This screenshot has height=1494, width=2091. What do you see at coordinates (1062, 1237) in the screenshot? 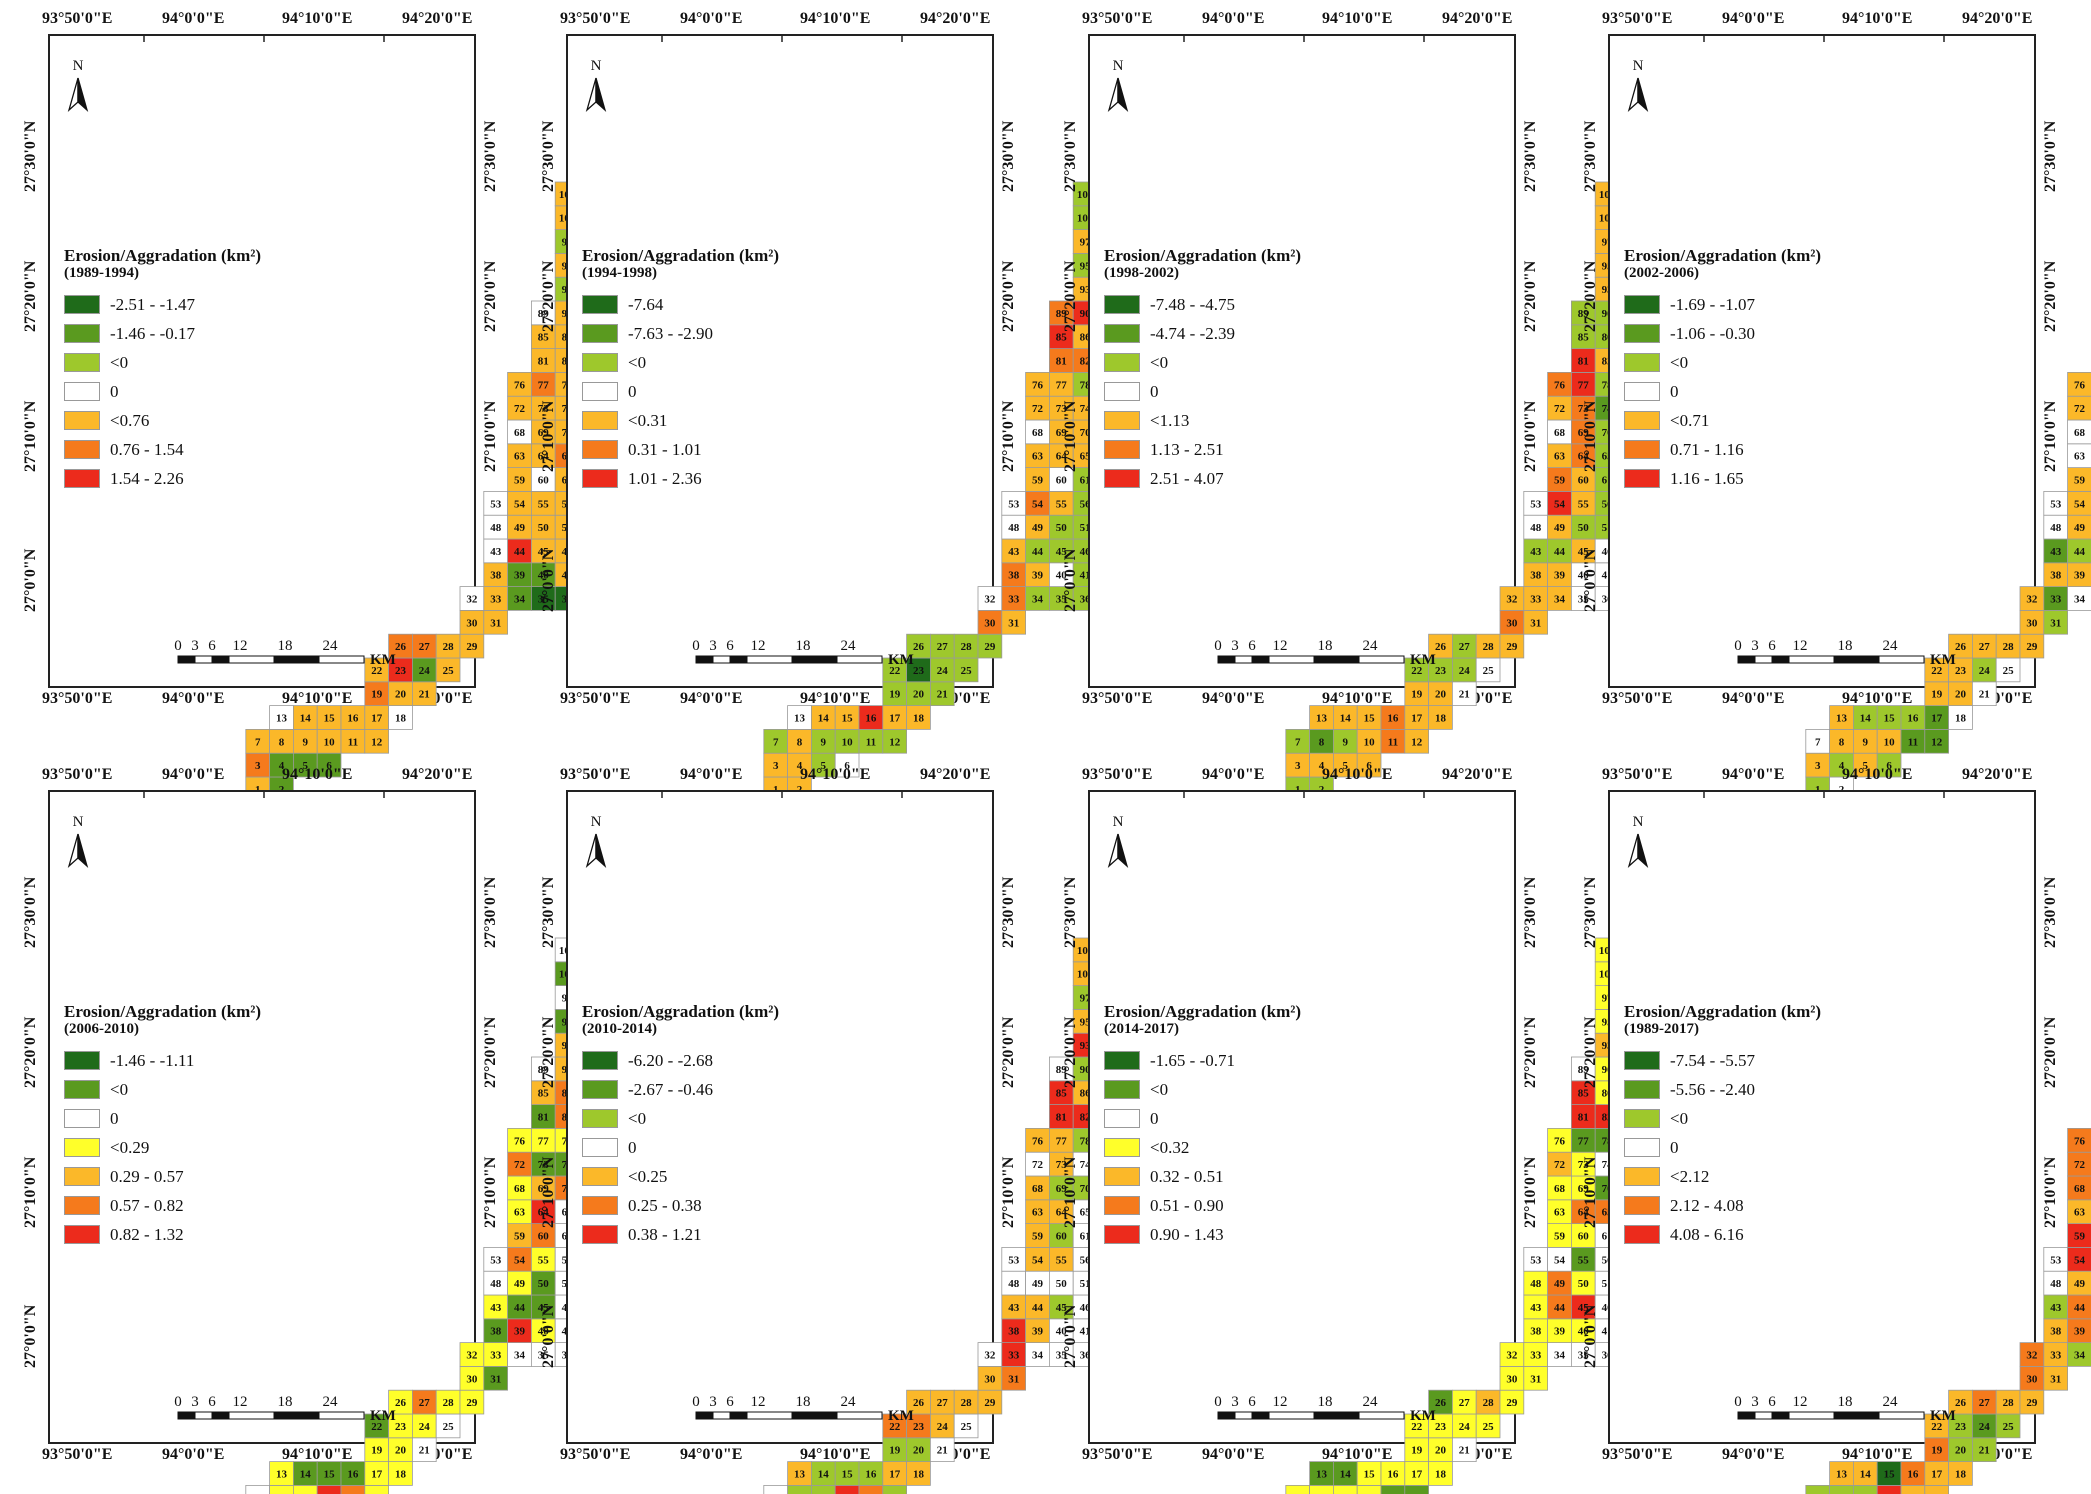
I see `grid-cell-id: 60` at bounding box center [1062, 1237].